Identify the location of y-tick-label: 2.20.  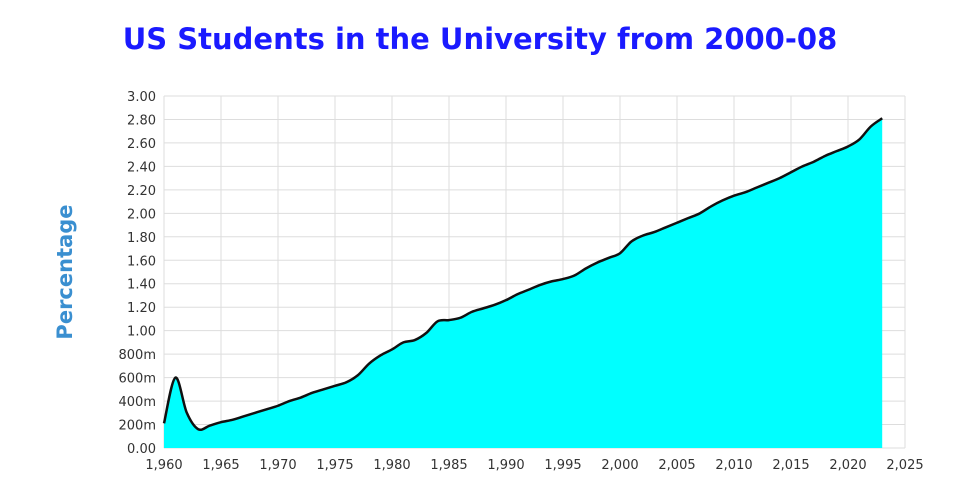
(141, 191).